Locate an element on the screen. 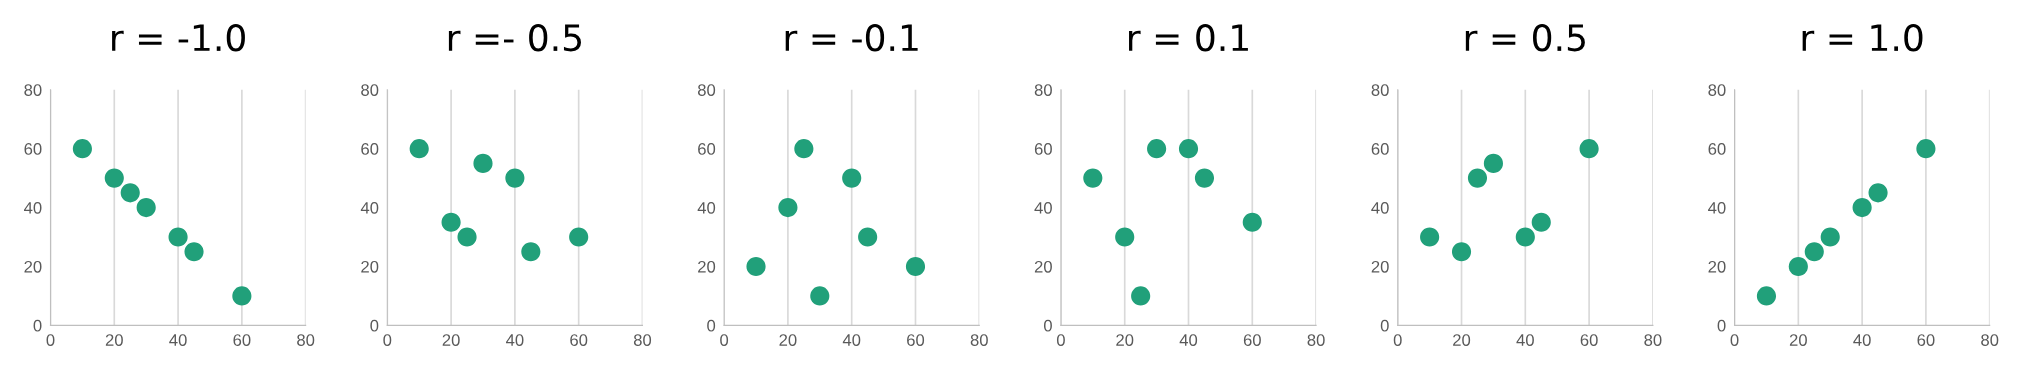  chart-title: r = -1.0 is located at coordinates (178, 38).